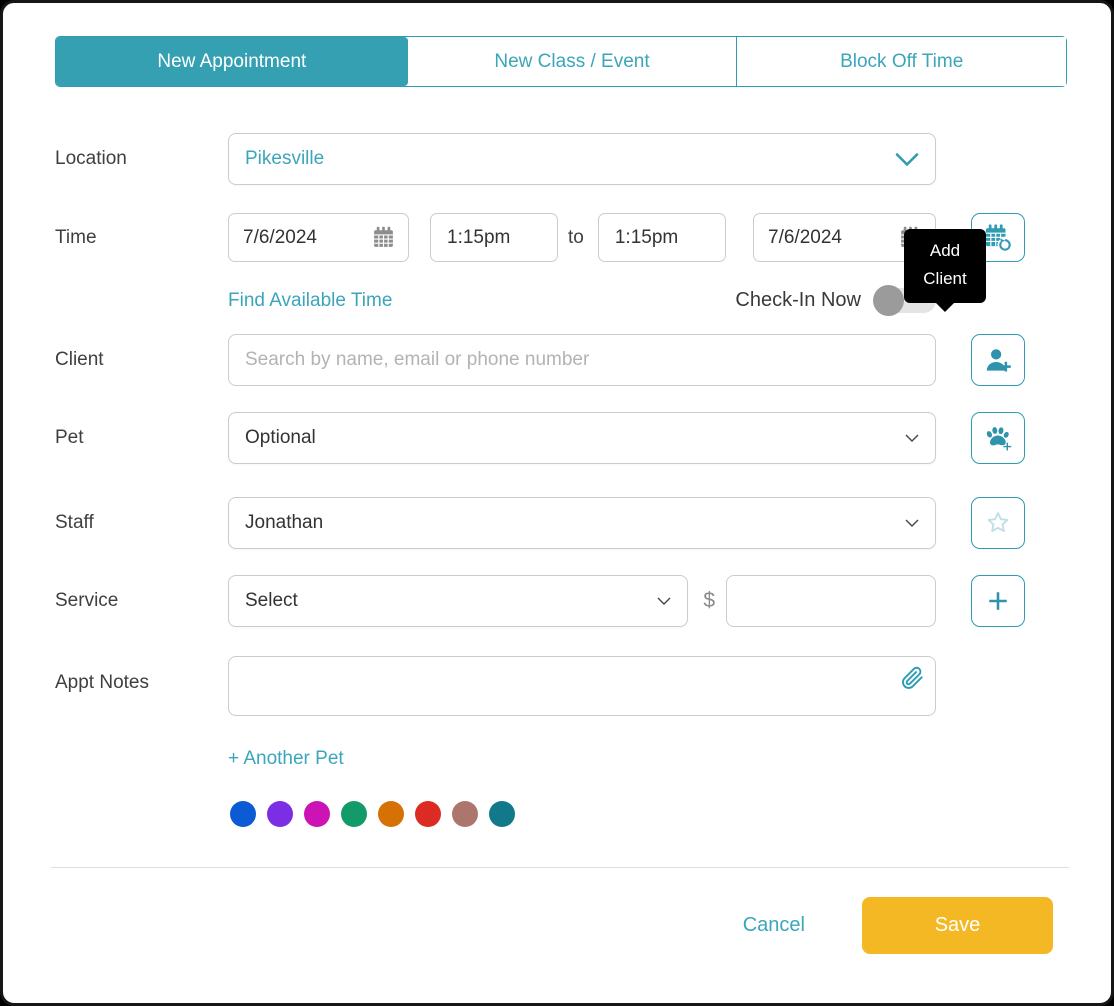  I want to click on pet-value: Optional, so click(280, 437).